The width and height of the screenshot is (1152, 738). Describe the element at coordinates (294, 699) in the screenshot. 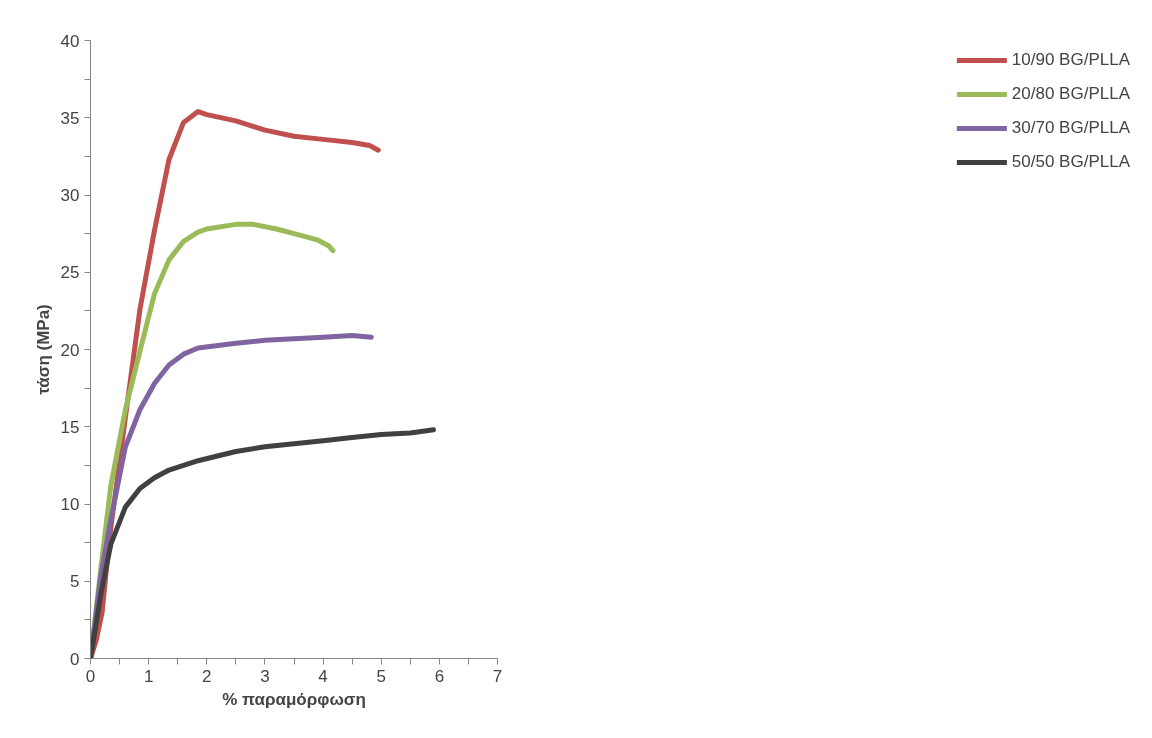

I see `x-axis-title: % παραμόρφωση` at that location.